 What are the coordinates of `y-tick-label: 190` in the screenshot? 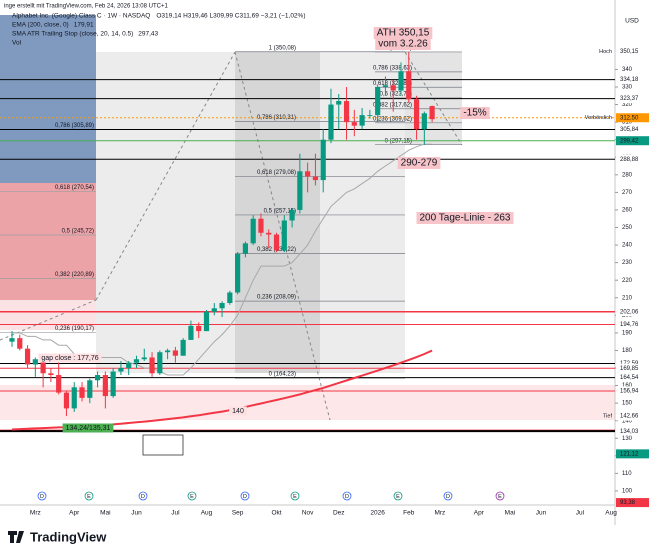 It's located at (627, 333).